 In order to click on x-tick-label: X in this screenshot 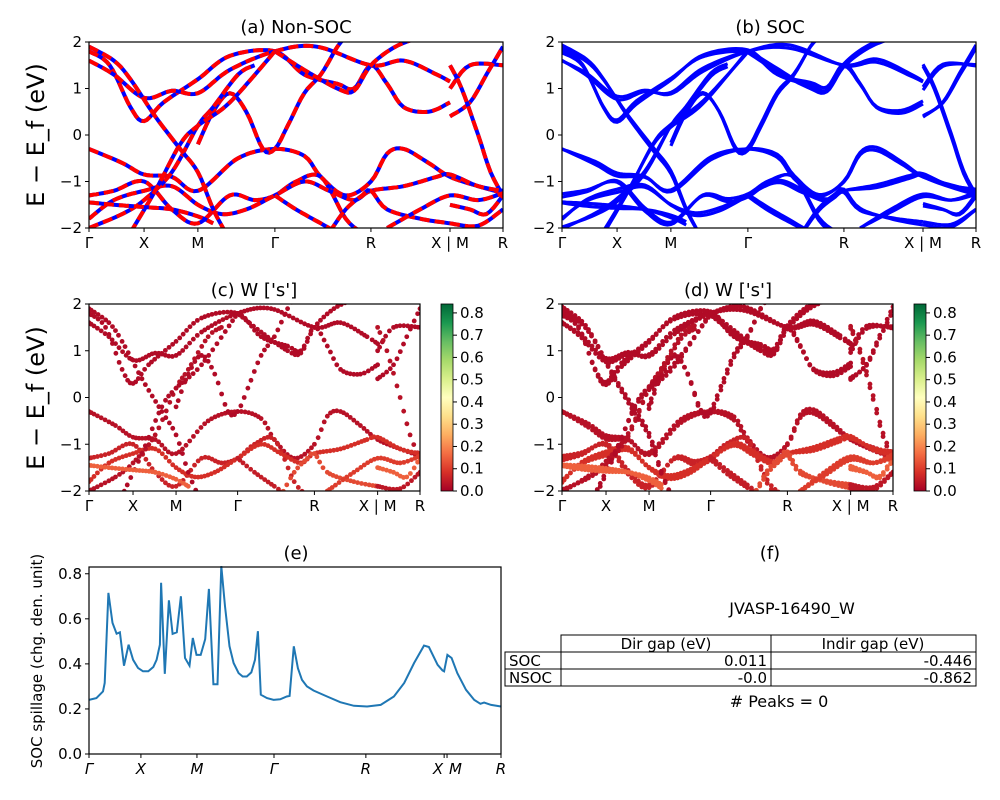, I will do `click(617, 243)`.